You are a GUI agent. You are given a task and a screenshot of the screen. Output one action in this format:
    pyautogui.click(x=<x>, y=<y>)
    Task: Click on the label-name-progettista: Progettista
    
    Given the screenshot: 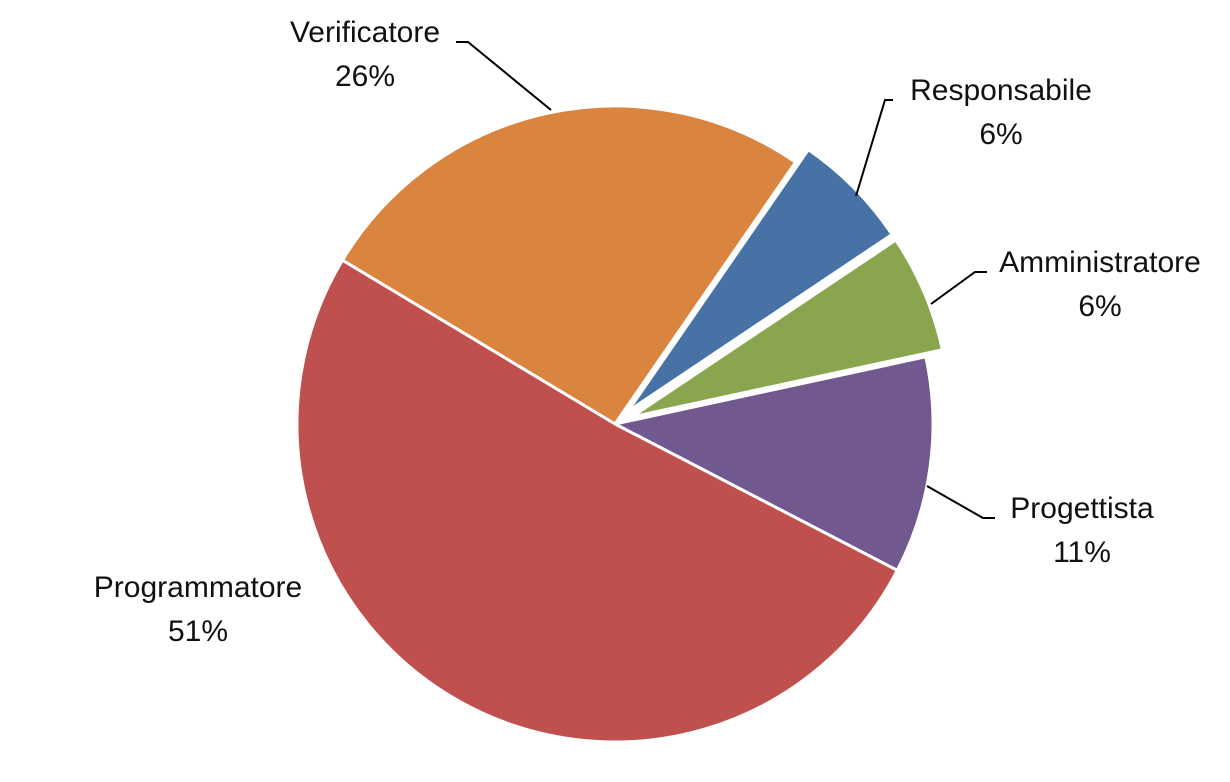 What is the action you would take?
    pyautogui.click(x=1082, y=508)
    